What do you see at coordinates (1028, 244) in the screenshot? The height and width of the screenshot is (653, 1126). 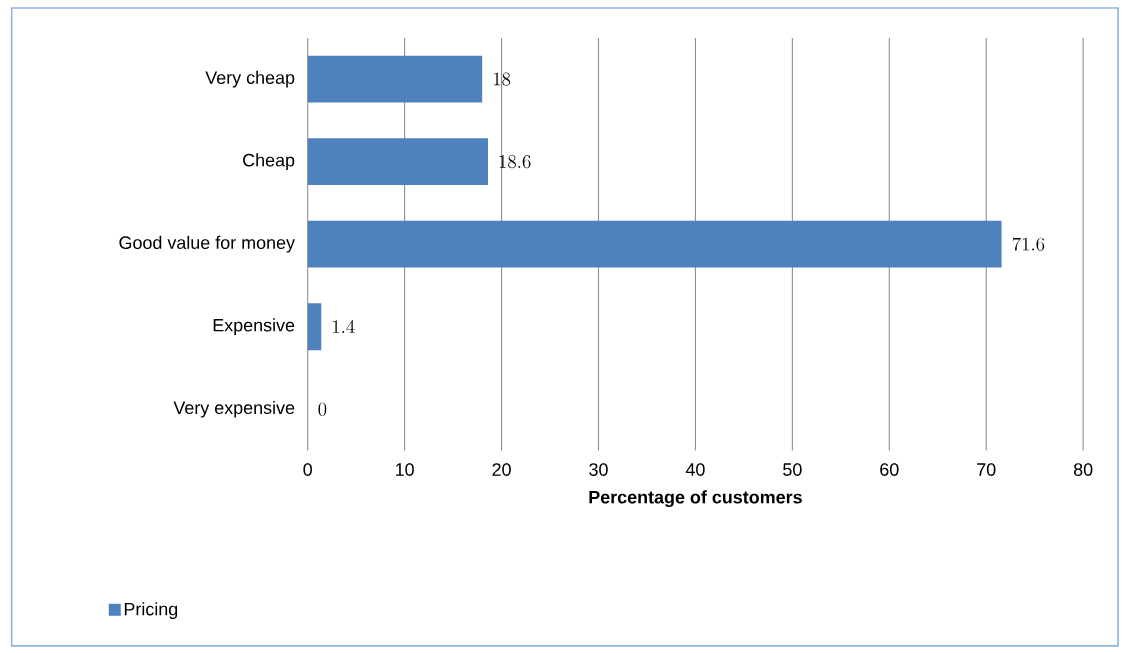 I see `data-label: 71 .6` at bounding box center [1028, 244].